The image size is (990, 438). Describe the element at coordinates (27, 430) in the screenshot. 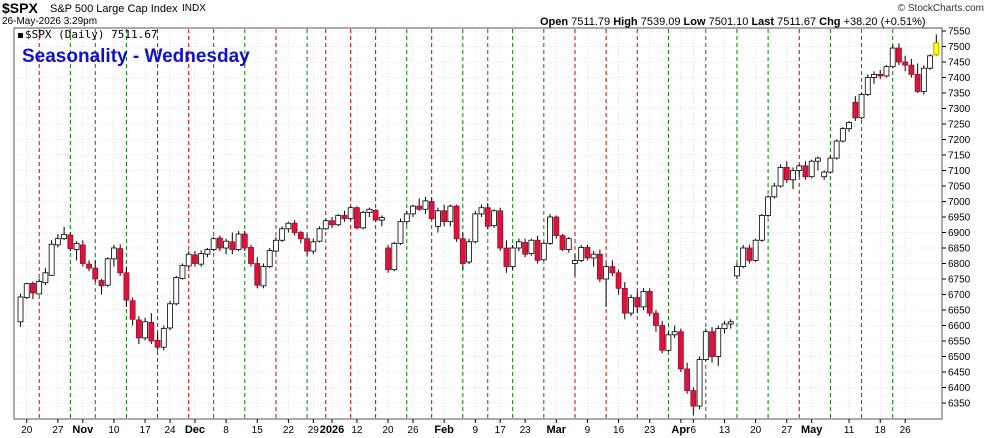

I see `x-tick-label: 20` at that location.